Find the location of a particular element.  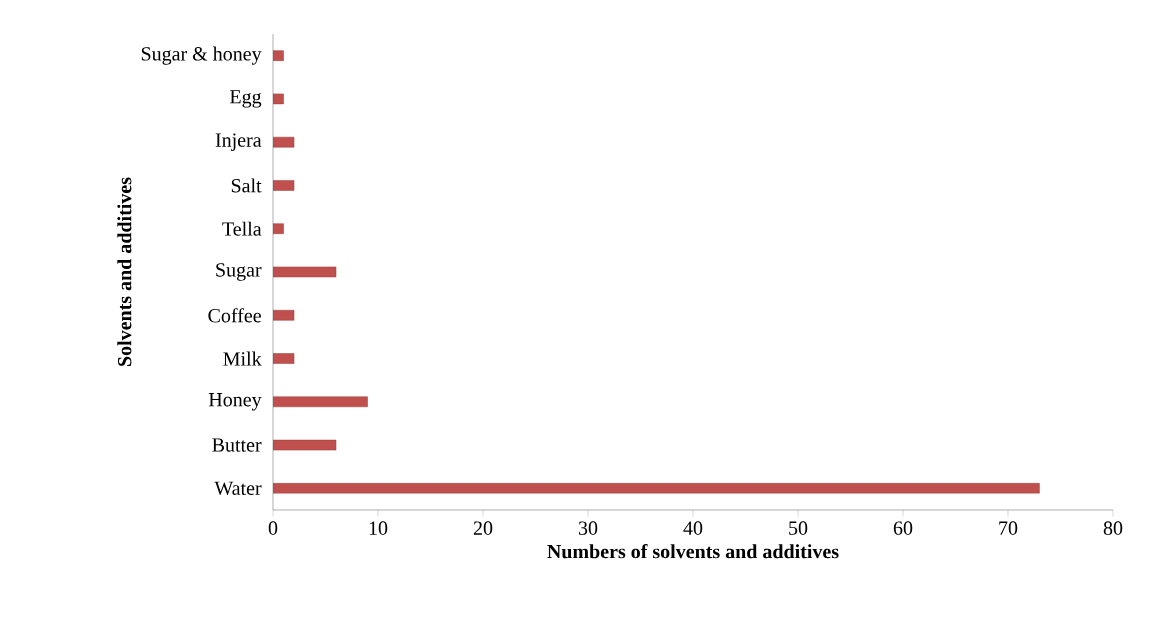

x-tick-label: 50 is located at coordinates (798, 528).